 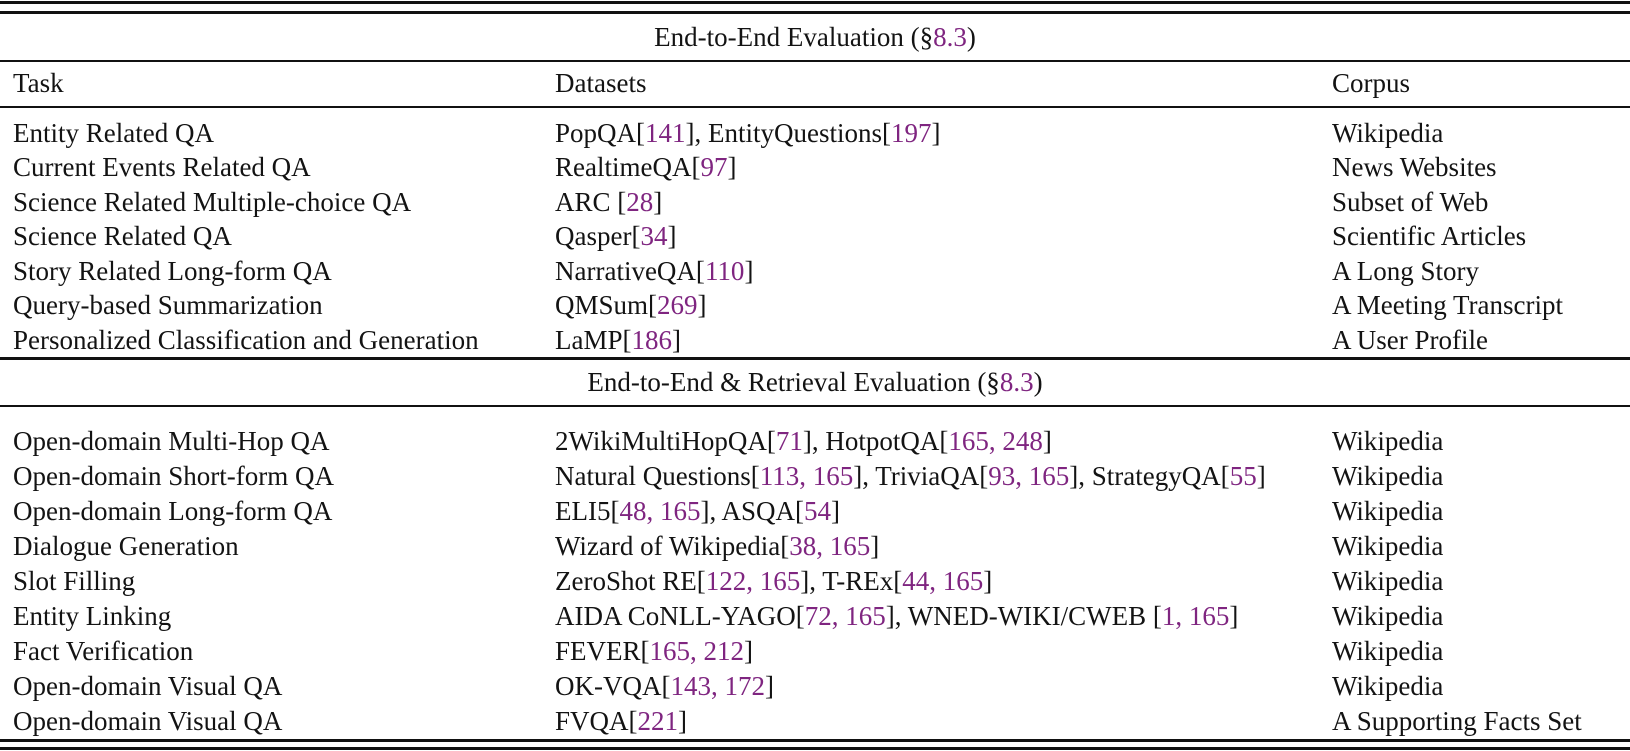 I want to click on citation-link: 110, so click(x=724, y=270).